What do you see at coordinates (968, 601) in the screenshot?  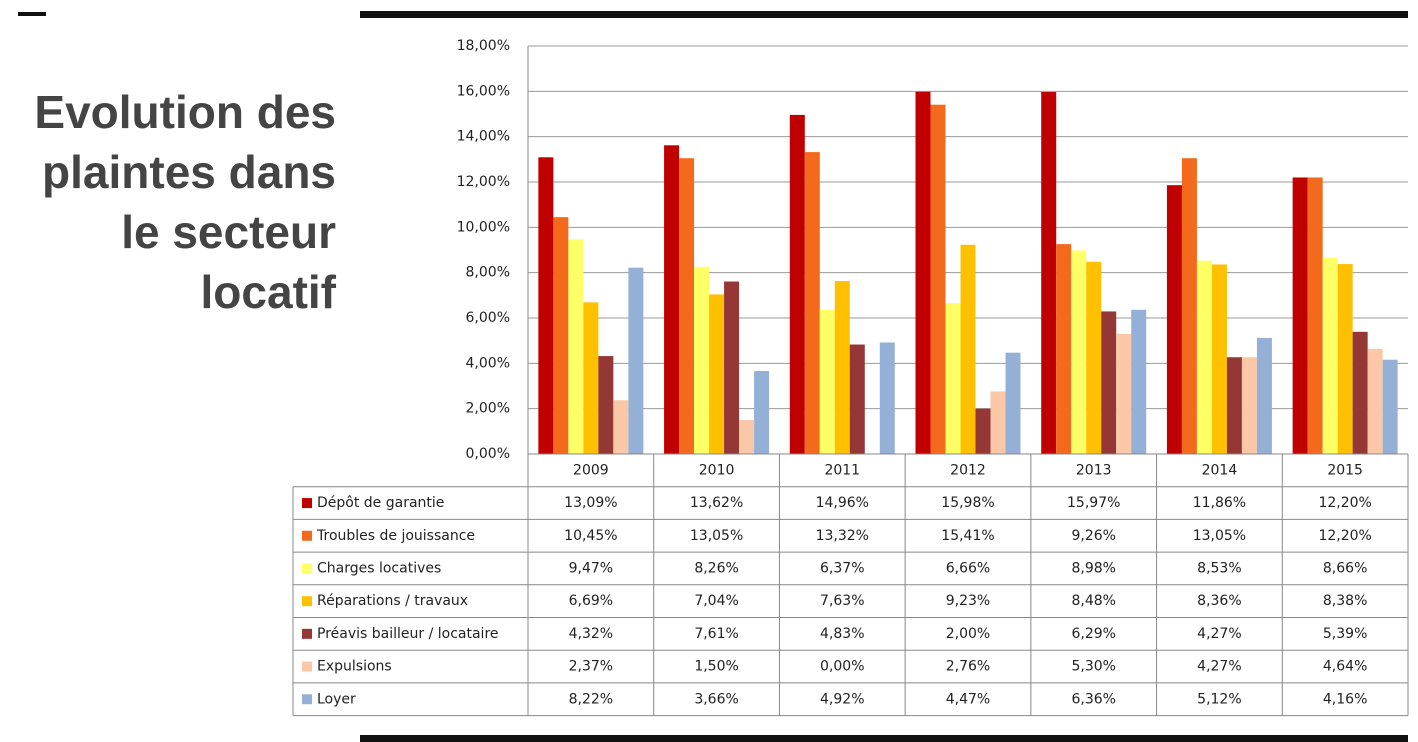 I see `data-label: 9,23%` at bounding box center [968, 601].